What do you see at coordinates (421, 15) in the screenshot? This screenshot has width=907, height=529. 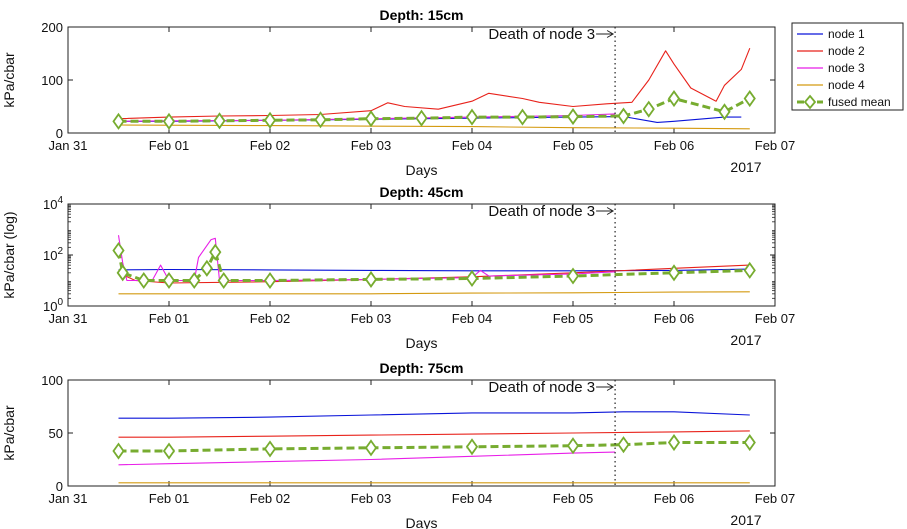 I see `panel-title: Depth: 15cm` at bounding box center [421, 15].